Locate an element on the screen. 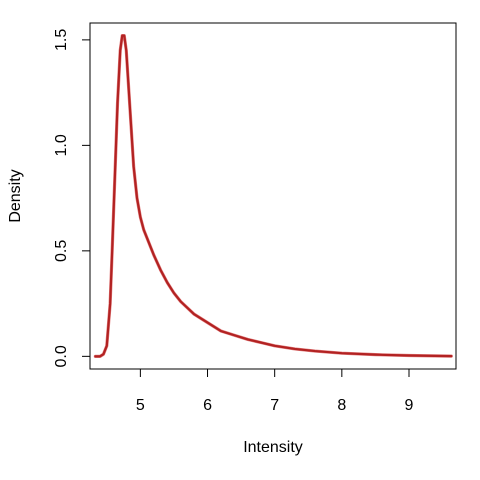 The width and height of the screenshot is (480, 480). y-tick-label: 1.5 is located at coordinates (61, 40).